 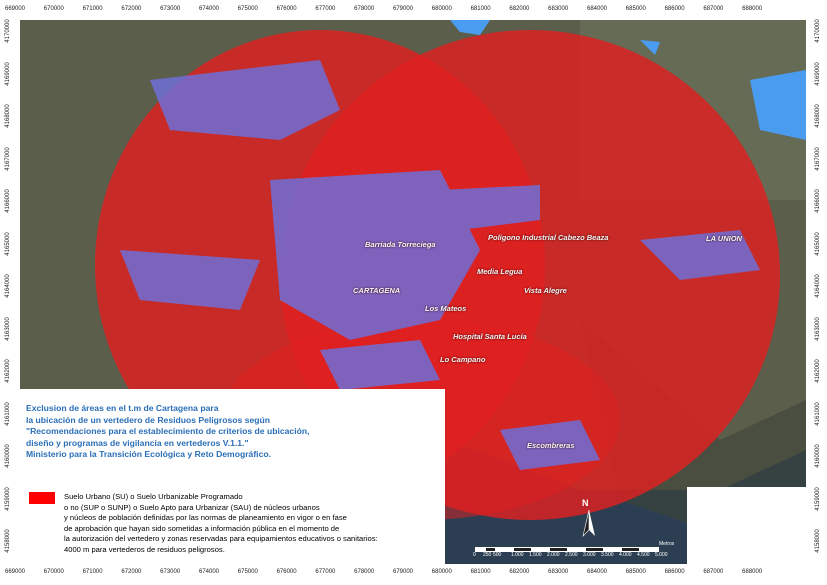 I want to click on northing-tick-label: 4163000, so click(x=818, y=328).